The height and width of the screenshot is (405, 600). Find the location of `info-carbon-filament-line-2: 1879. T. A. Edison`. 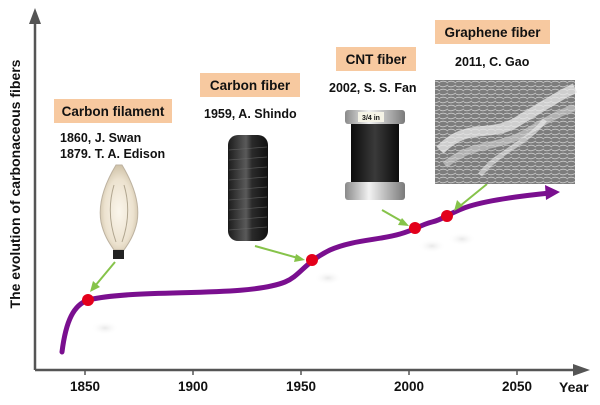

info-carbon-filament-line-2: 1879. T. A. Edison is located at coordinates (113, 154).